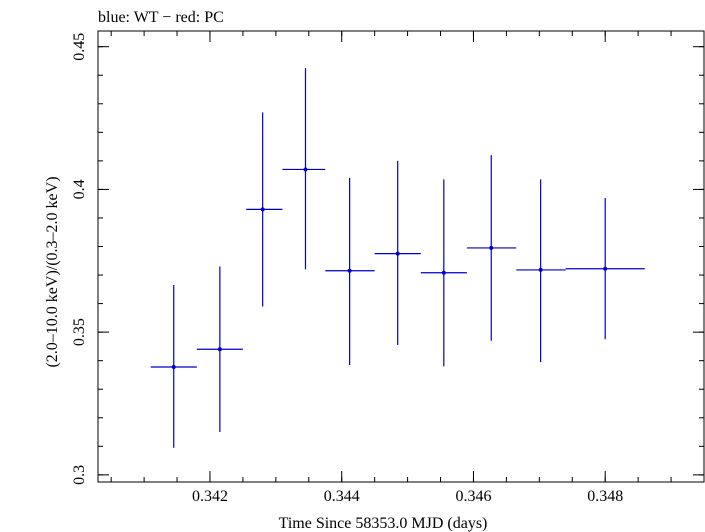  What do you see at coordinates (605, 496) in the screenshot?
I see `x-tick-label: 0.348` at bounding box center [605, 496].